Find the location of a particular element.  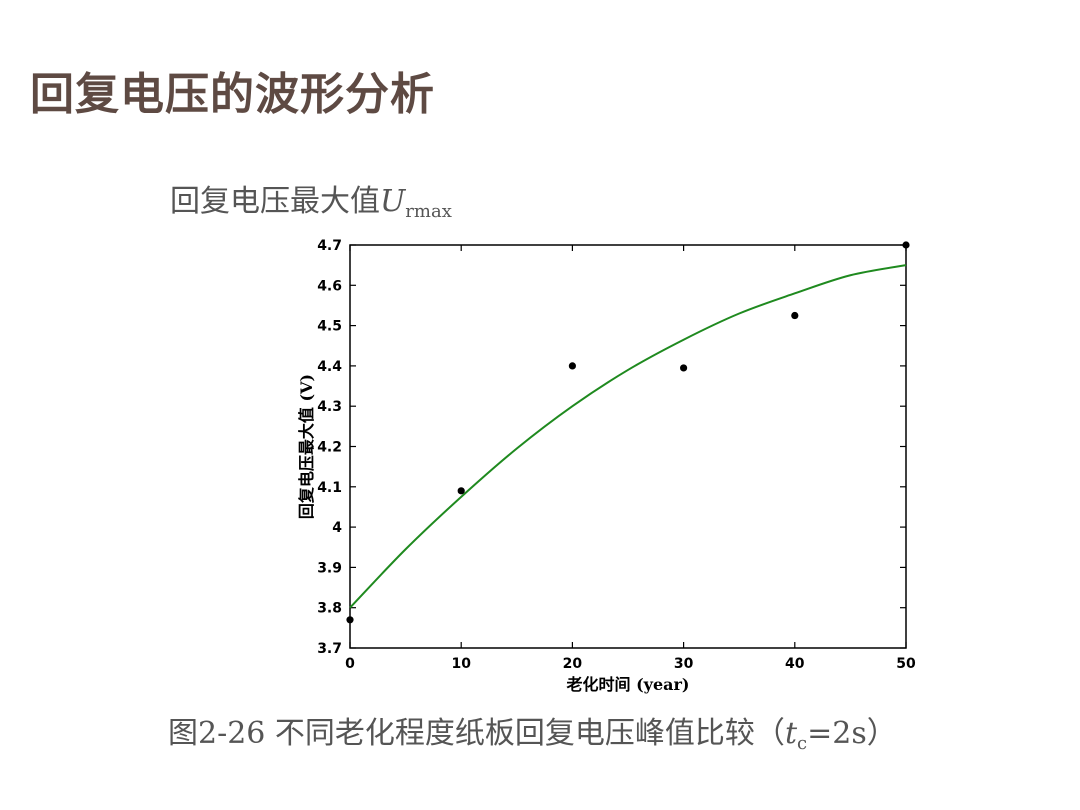

y-tick-label: 4 is located at coordinates (337, 528).